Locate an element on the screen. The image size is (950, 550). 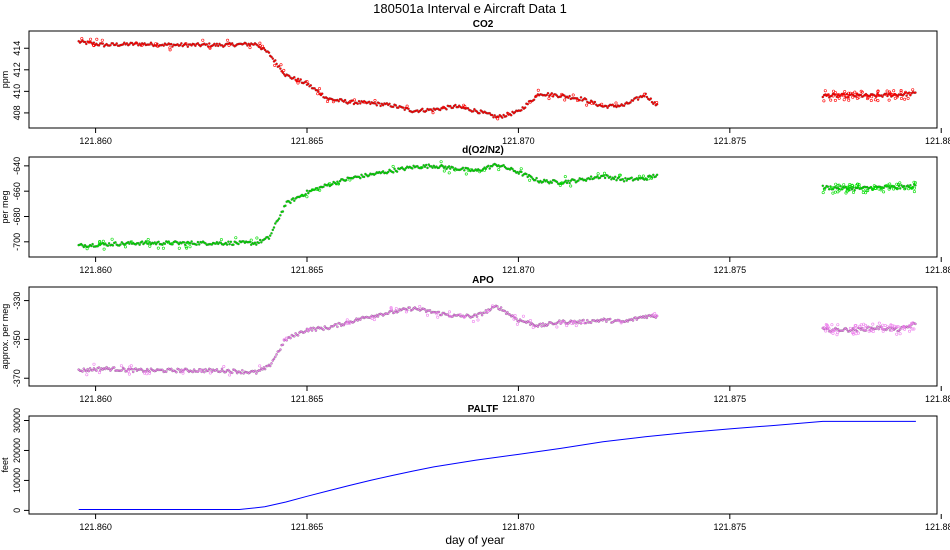
y-tick-label: -700 is located at coordinates (17, 242).